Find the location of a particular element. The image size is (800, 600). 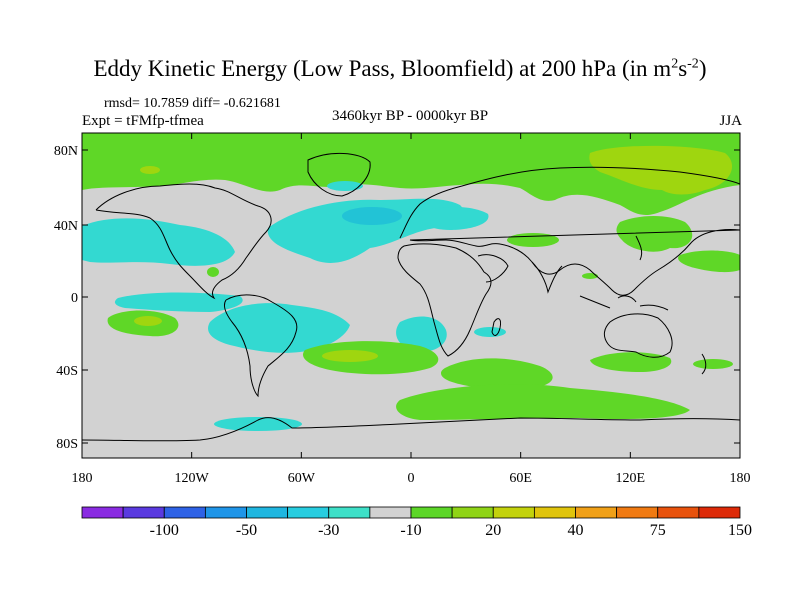

longitude-label: 120W is located at coordinates (192, 478).